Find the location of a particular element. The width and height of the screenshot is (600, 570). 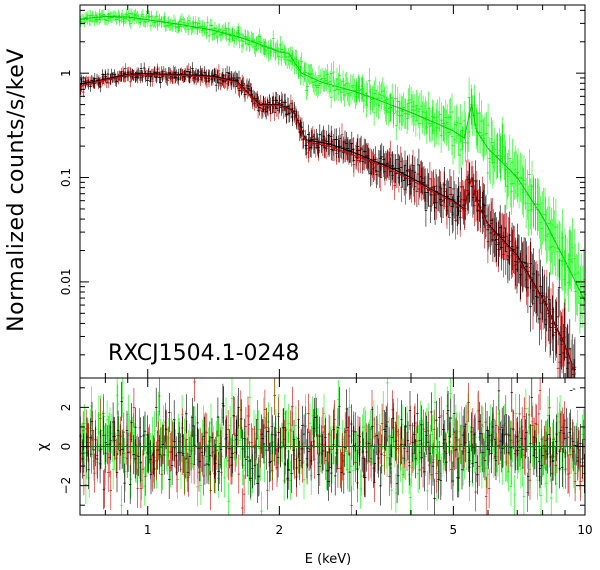

y-tick-label: 0 is located at coordinates (66, 447).